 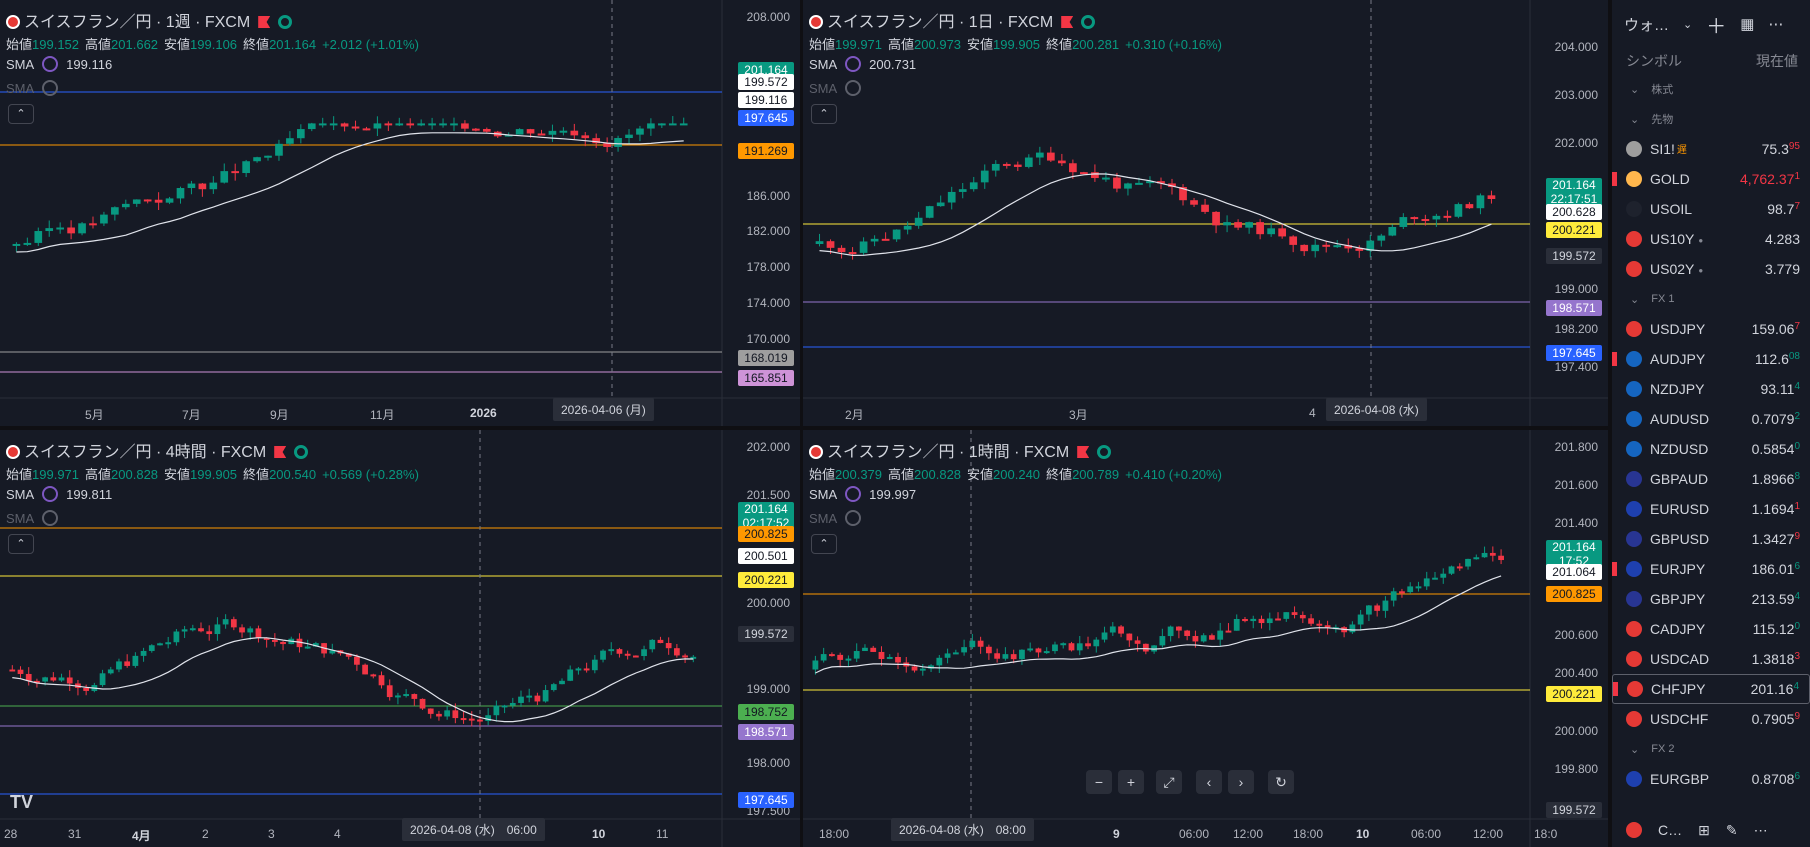 What do you see at coordinates (1711, 779) in the screenshot?
I see `watchlist-row: EURGBP 0.87086` at bounding box center [1711, 779].